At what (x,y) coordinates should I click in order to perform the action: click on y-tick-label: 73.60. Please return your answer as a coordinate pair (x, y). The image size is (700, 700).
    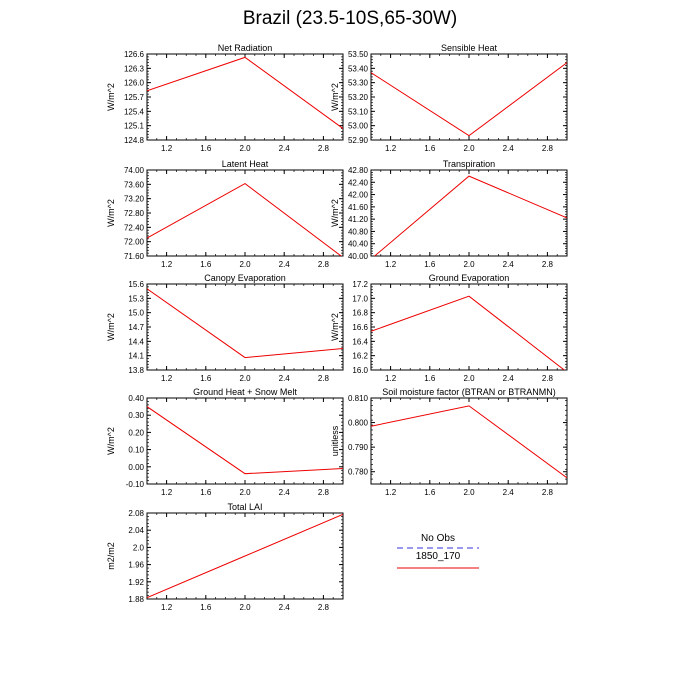
    Looking at the image, I should click on (134, 184).